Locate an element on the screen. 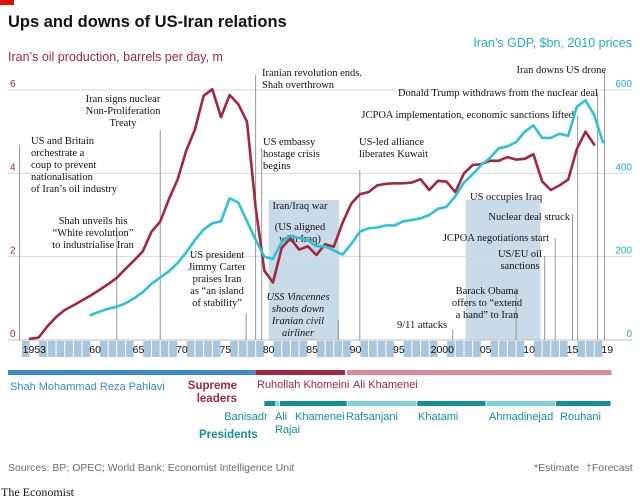 The width and height of the screenshot is (640, 502). x-tick-label: 19 is located at coordinates (607, 350).